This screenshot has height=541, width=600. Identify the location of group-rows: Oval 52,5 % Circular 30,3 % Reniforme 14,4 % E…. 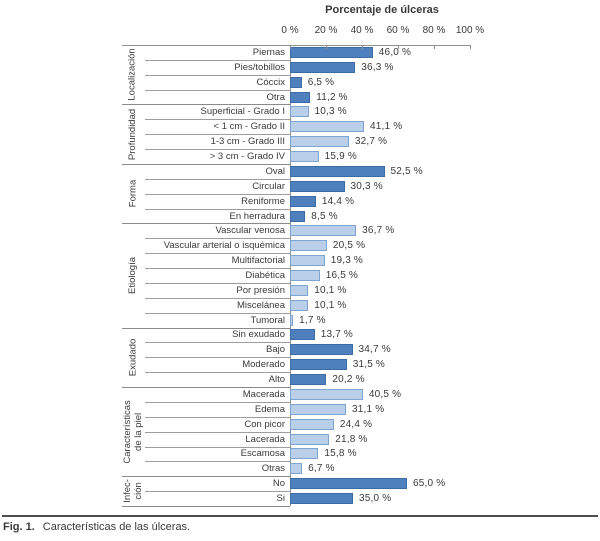
(372, 193).